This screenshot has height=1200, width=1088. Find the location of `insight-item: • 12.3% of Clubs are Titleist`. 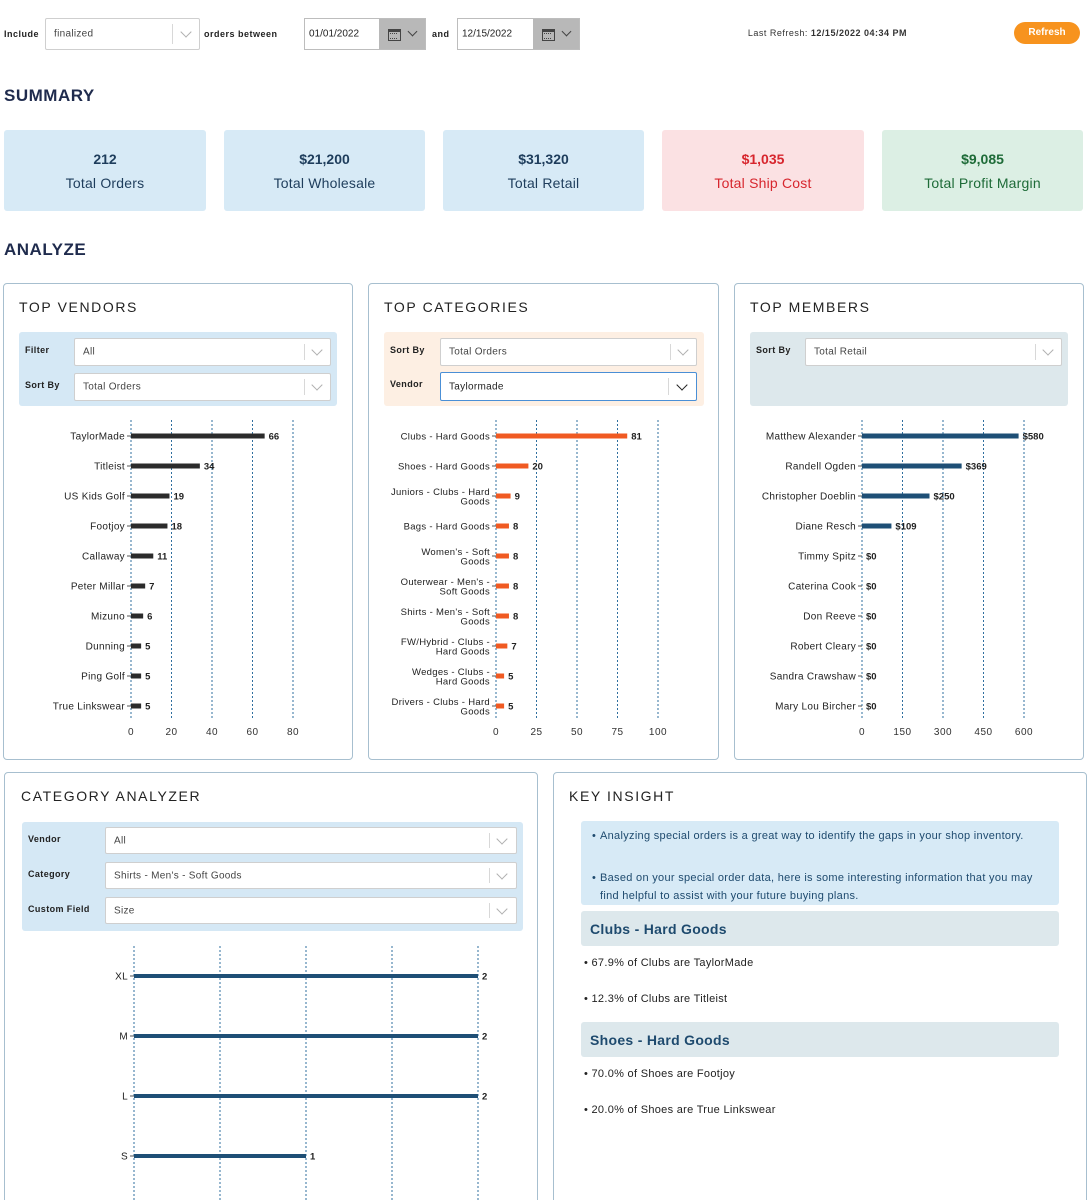

insight-item: • 12.3% of Clubs are Titleist is located at coordinates (656, 999).